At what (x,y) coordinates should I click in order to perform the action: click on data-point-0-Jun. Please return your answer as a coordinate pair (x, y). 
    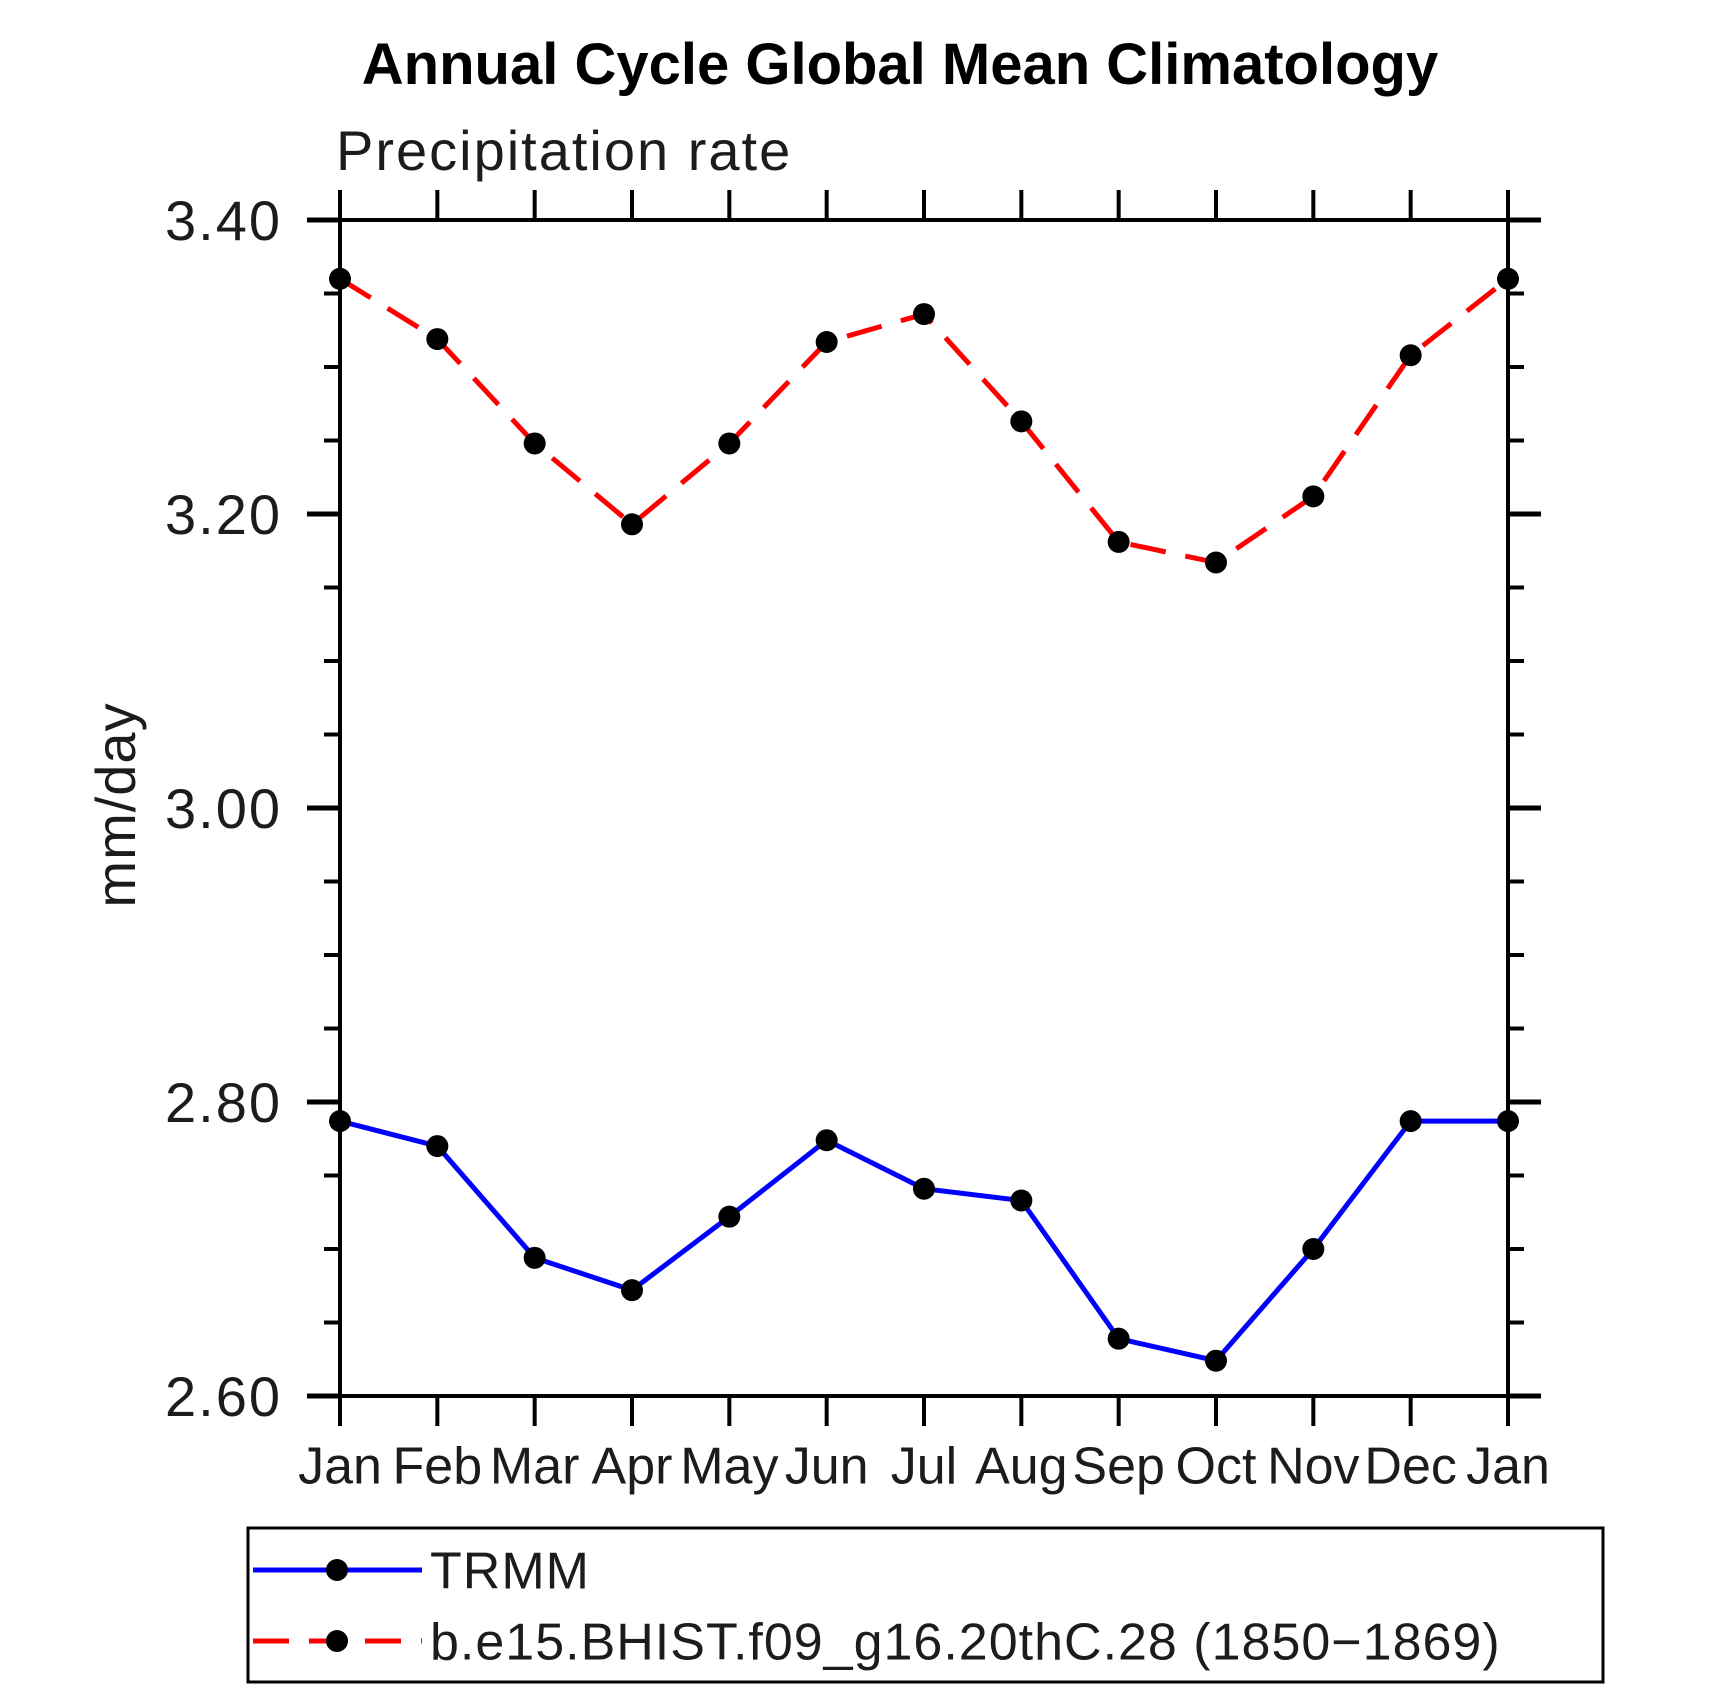
    Looking at the image, I should click on (826, 1140).